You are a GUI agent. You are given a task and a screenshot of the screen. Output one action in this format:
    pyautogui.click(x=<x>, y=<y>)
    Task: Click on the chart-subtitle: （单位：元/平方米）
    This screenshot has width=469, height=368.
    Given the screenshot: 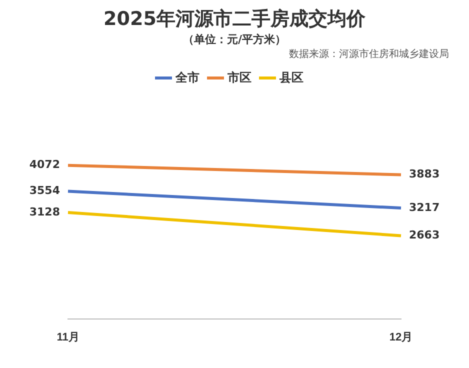 What is the action you would take?
    pyautogui.click(x=235, y=39)
    